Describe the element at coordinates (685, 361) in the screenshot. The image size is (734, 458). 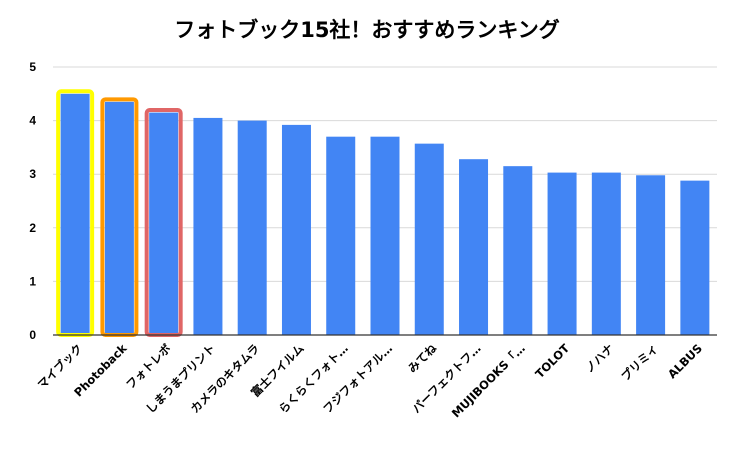
I see `x-tick-label: ALBUS` at that location.